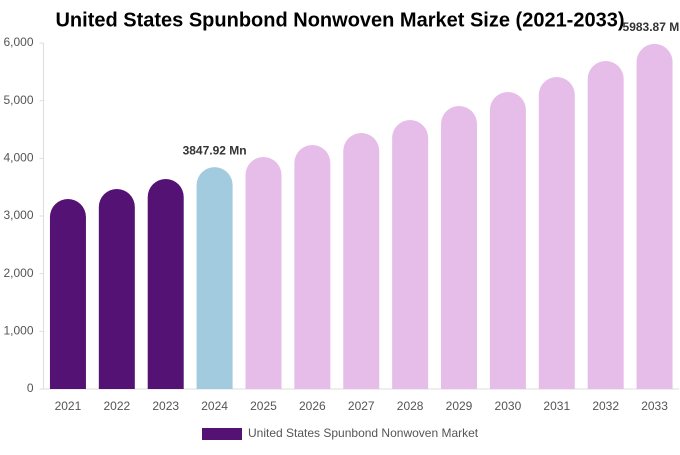  What do you see at coordinates (605, 406) in the screenshot?
I see `x-tick-label: 2032` at bounding box center [605, 406].